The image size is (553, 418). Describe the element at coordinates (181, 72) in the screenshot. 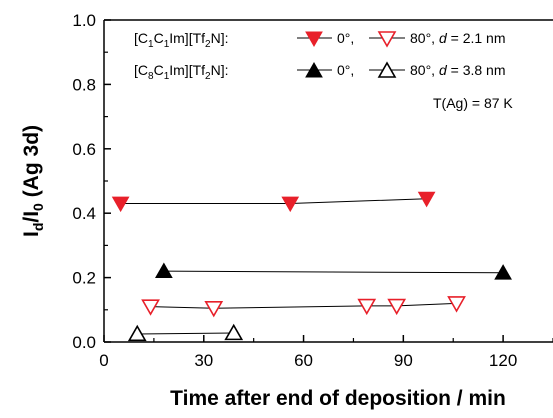

I see `legend-row-2-compound: [C8C1Im][Tf2N]:` at that location.